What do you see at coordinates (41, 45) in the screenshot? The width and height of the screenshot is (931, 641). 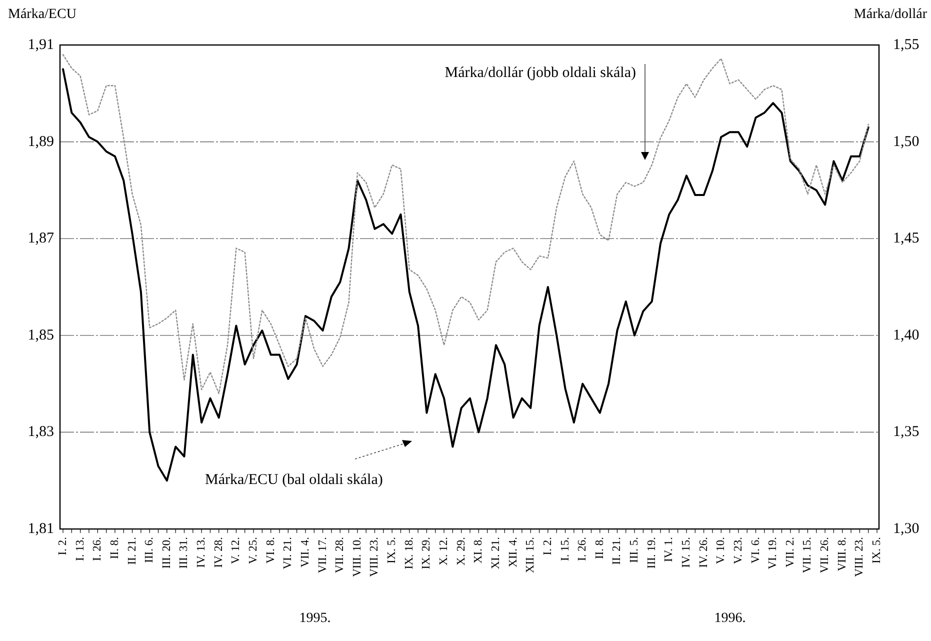 I see `y-tick-label: 1,91` at bounding box center [41, 45].